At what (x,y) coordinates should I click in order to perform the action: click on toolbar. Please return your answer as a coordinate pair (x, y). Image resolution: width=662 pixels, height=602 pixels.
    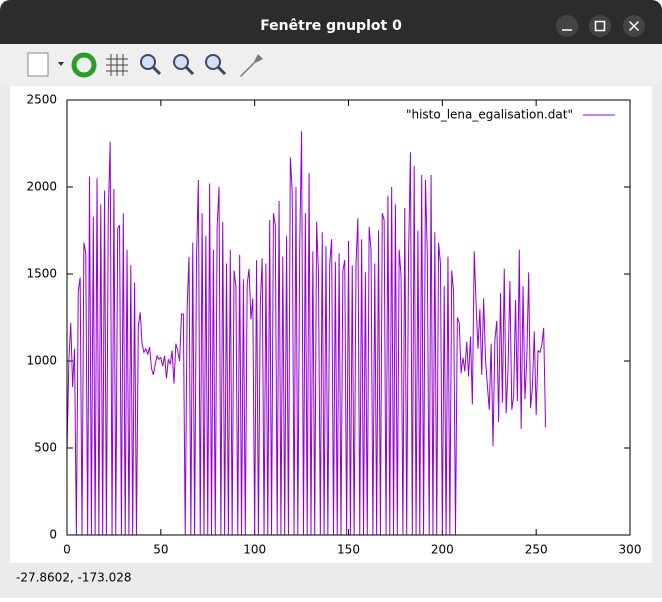
    Looking at the image, I should click on (331, 64).